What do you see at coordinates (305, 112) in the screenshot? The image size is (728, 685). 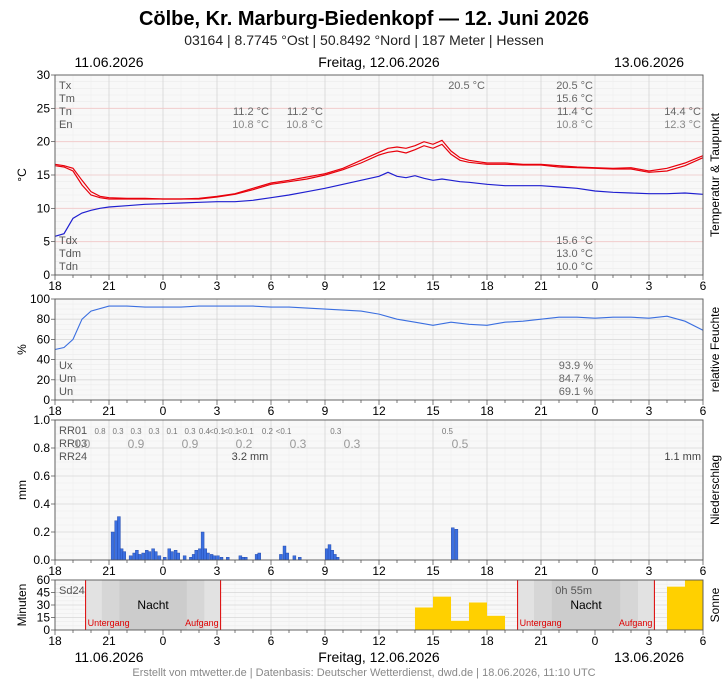 I see `stat-value-day2_tn: 11.2 °C` at bounding box center [305, 112].